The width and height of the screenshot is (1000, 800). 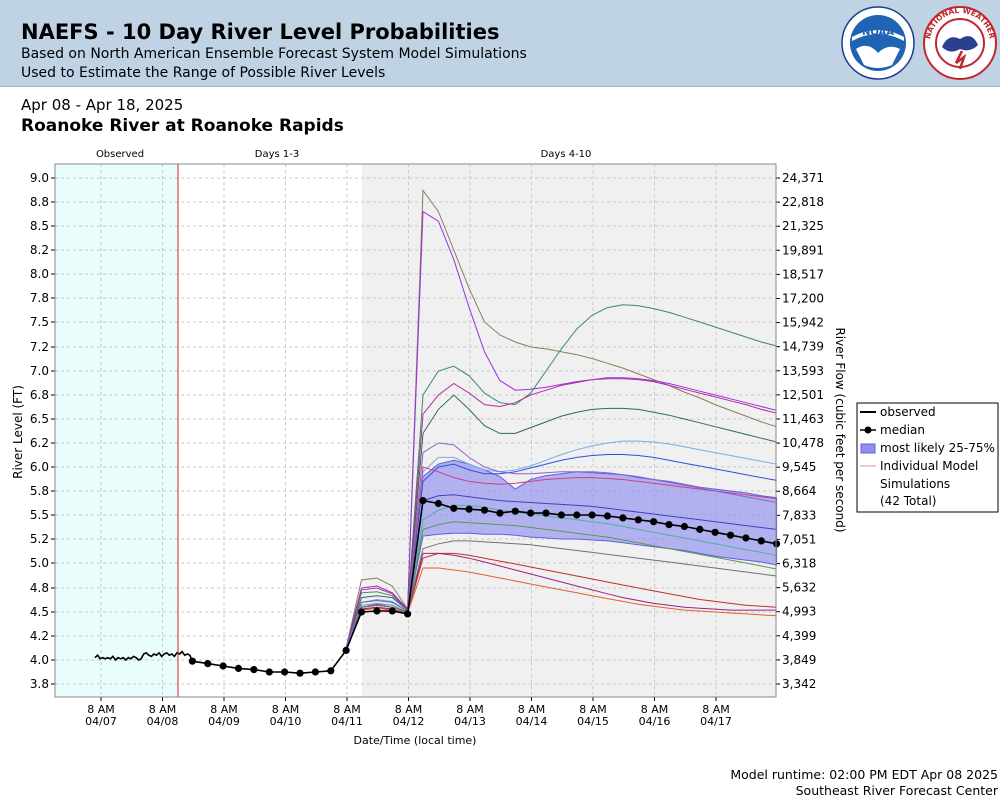 I want to click on legend-sims-label-3: (42 Total), so click(x=908, y=501).